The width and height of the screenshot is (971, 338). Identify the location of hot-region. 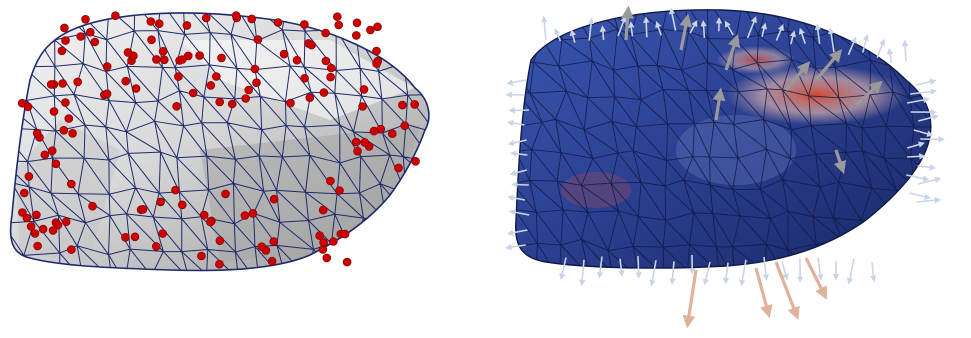
(816, 95).